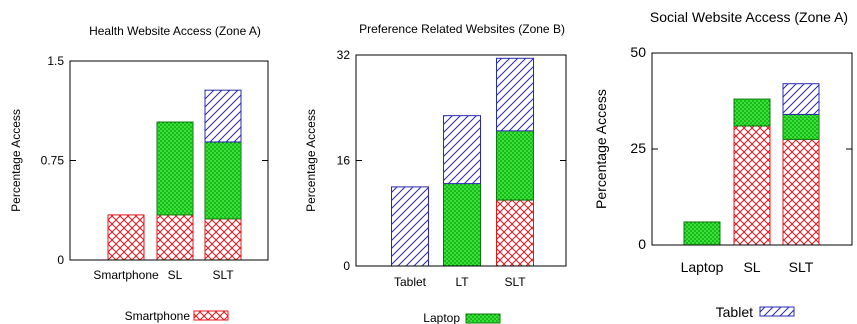 This screenshot has height=324, width=857. What do you see at coordinates (638, 52) in the screenshot?
I see `y-tick-label: 50` at bounding box center [638, 52].